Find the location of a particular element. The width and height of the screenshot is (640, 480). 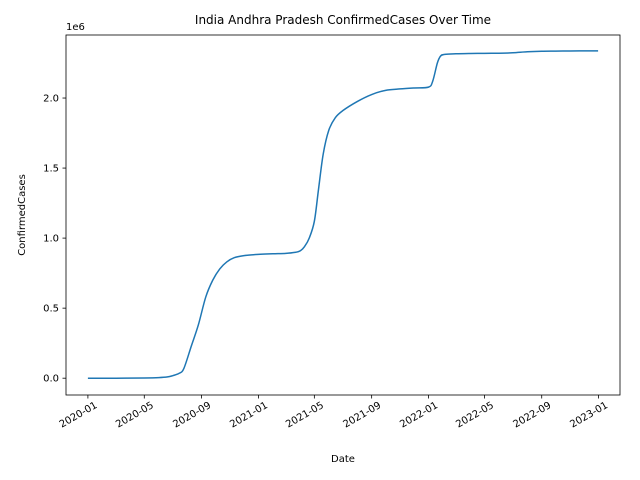

y-offset-label: 1e6 is located at coordinates (75, 27).